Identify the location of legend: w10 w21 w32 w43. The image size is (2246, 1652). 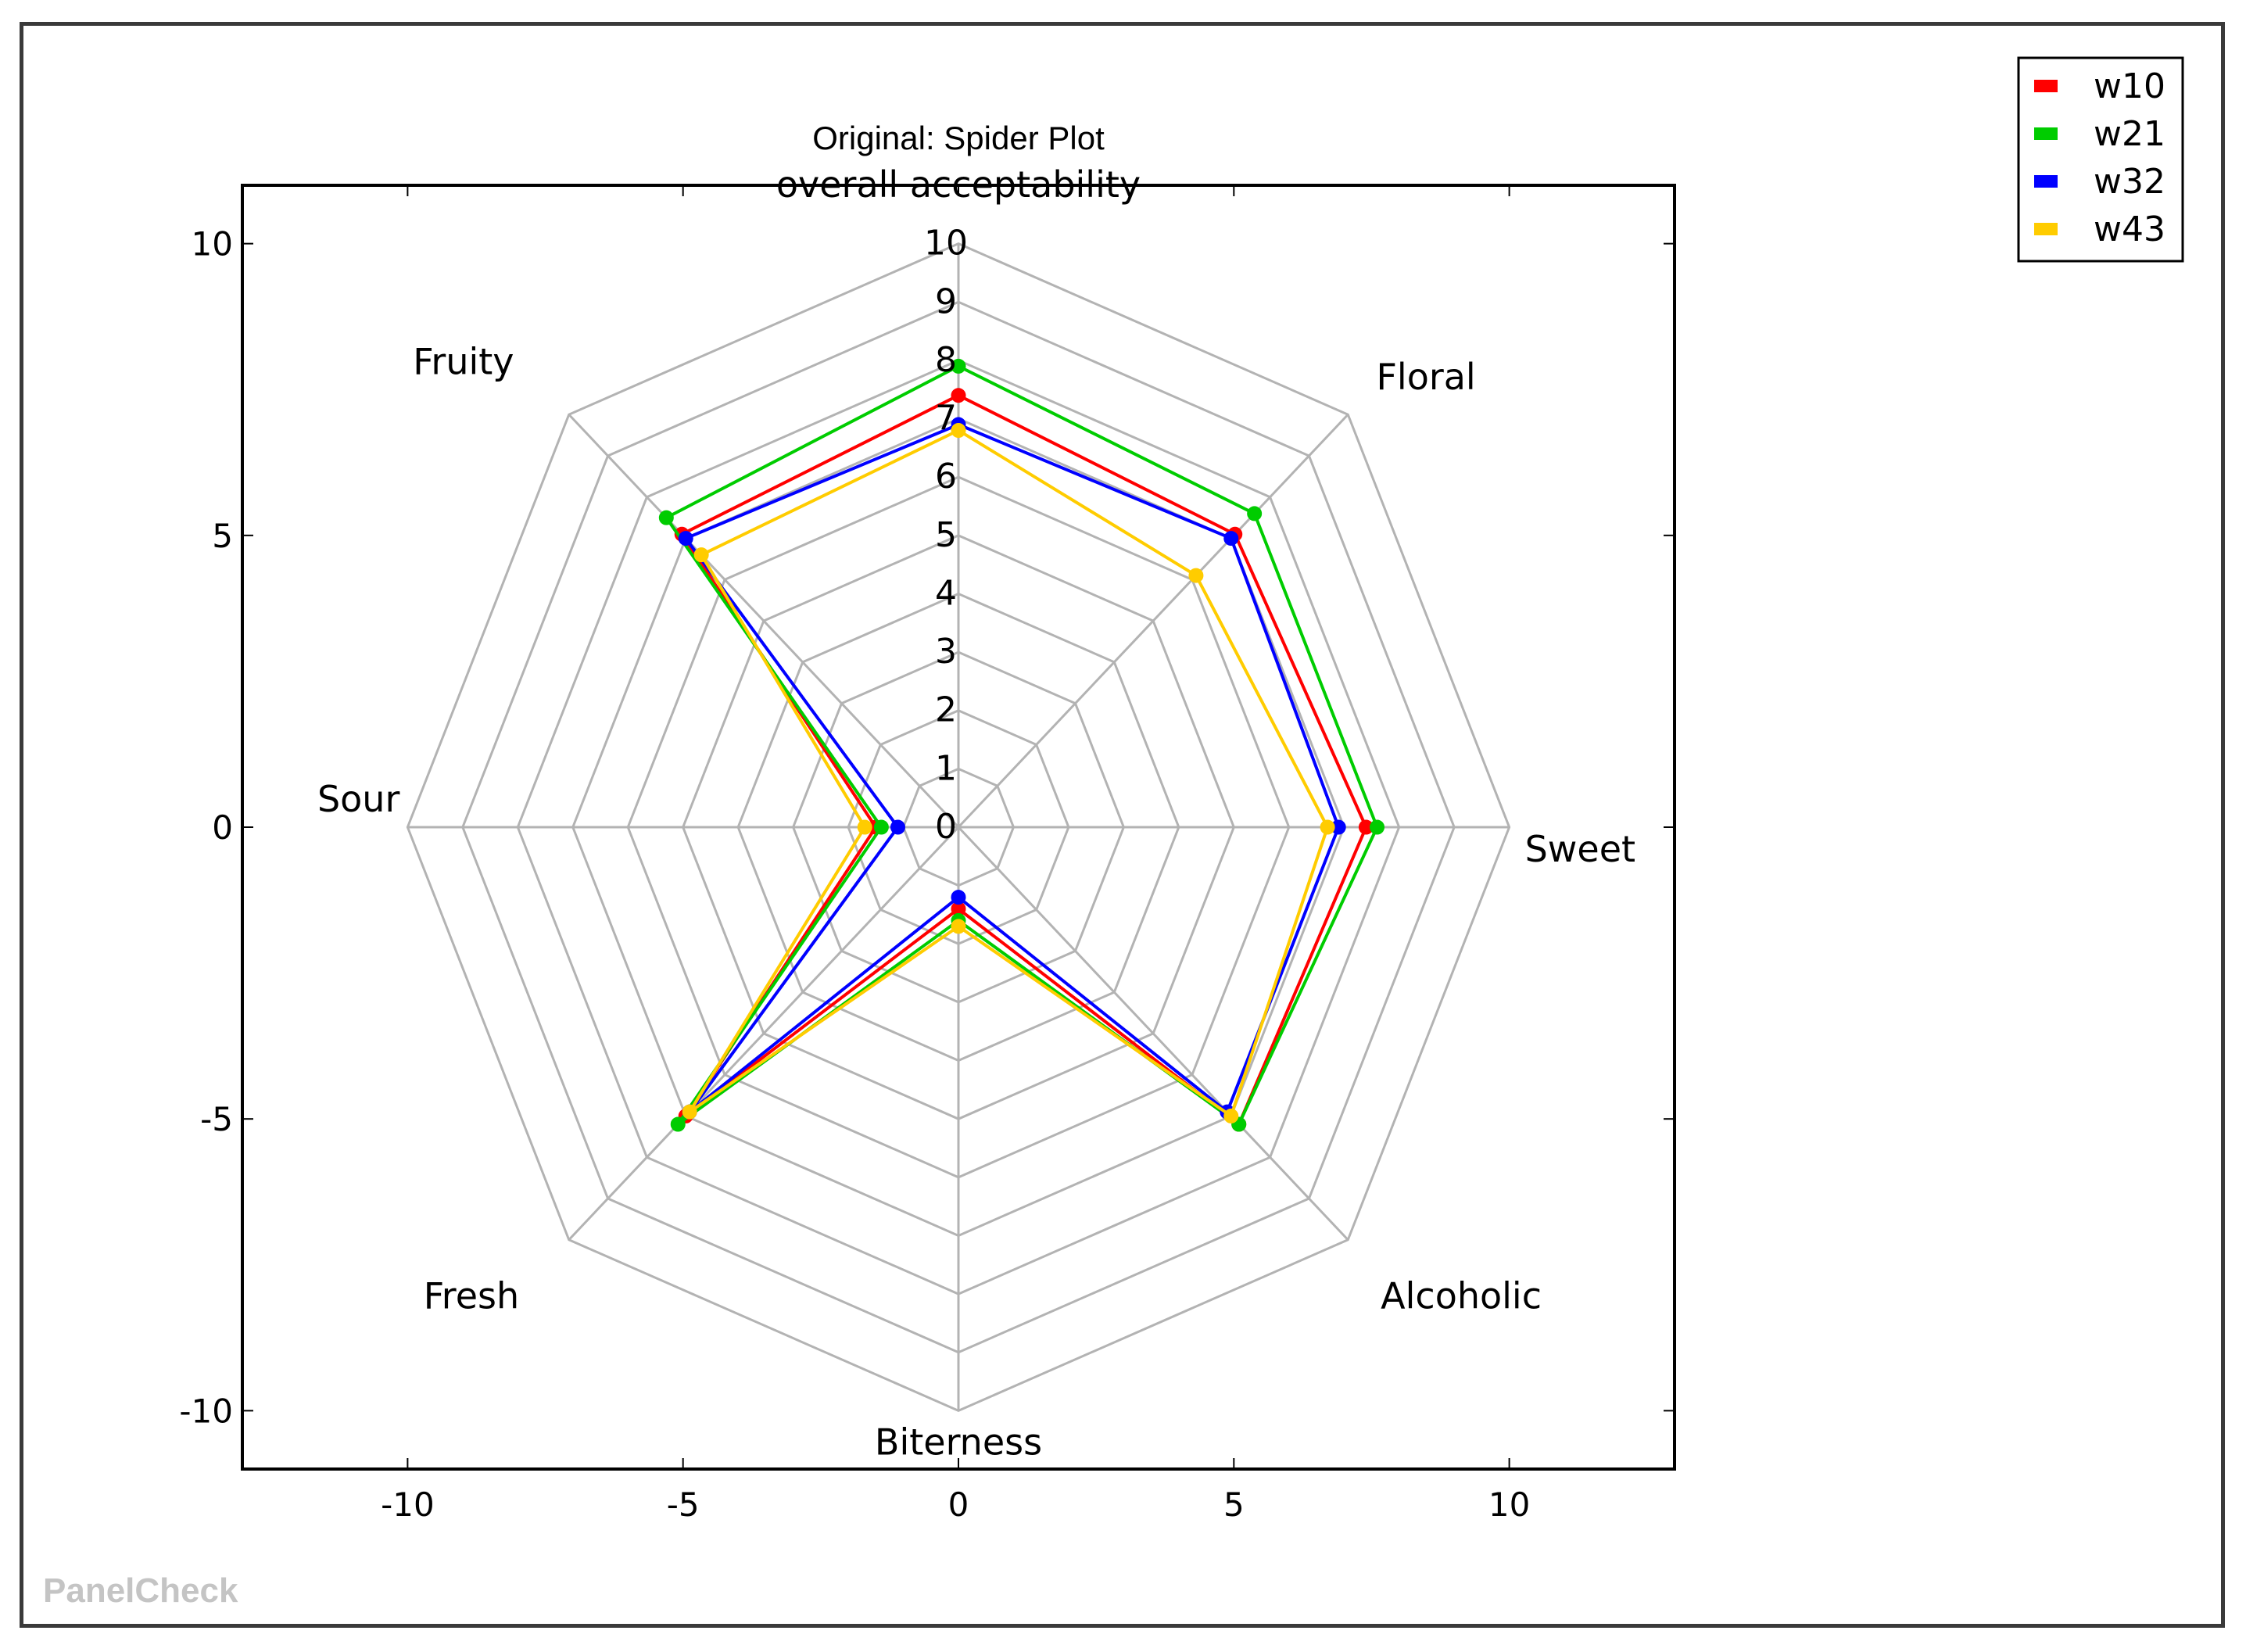
(2100, 159).